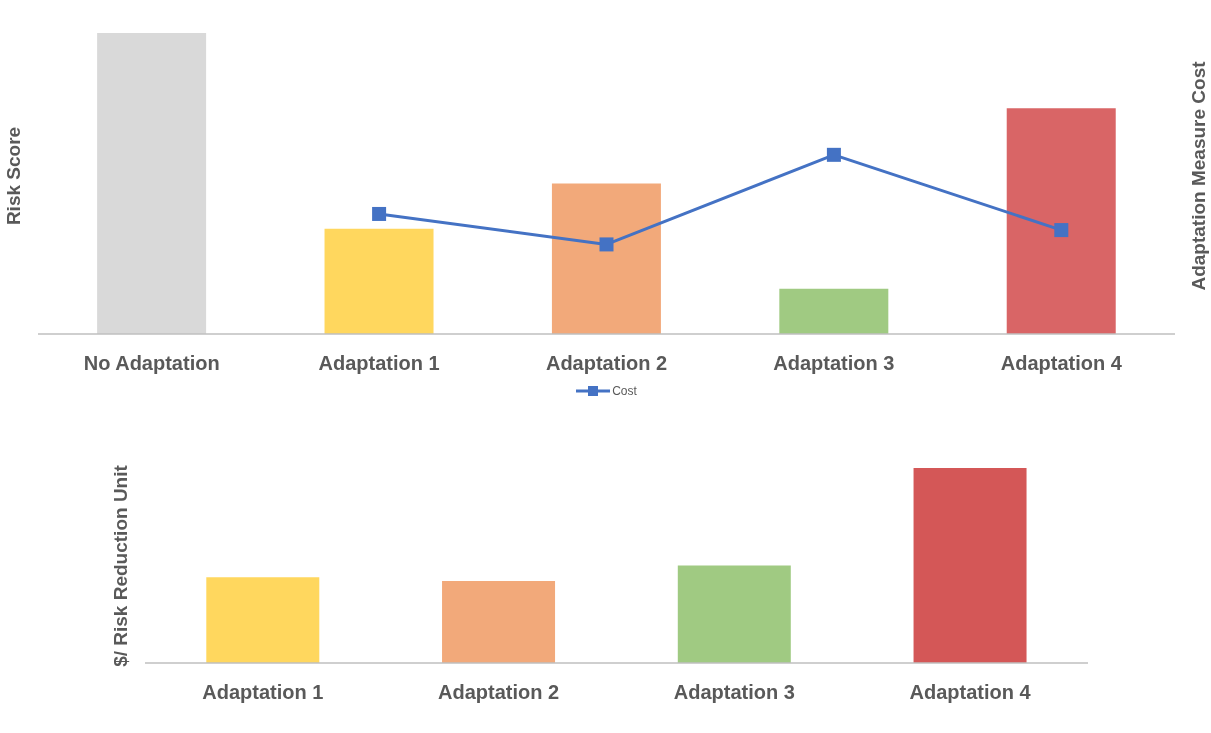  Describe the element at coordinates (14, 175) in the screenshot. I see `y-axis-title: Risk Score` at that location.